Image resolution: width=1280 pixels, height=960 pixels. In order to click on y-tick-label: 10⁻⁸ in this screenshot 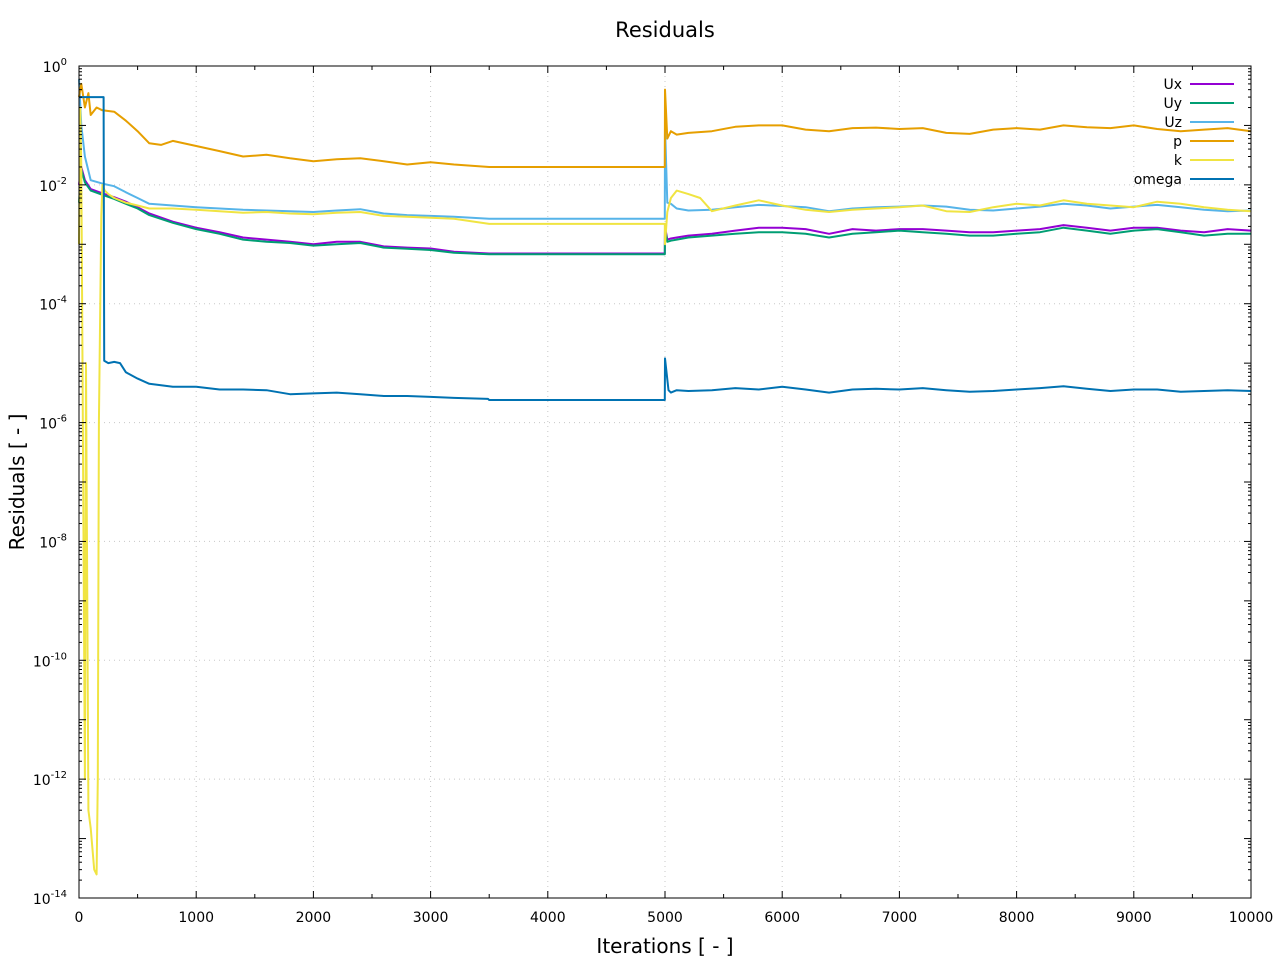, I will do `click(53, 541)`.